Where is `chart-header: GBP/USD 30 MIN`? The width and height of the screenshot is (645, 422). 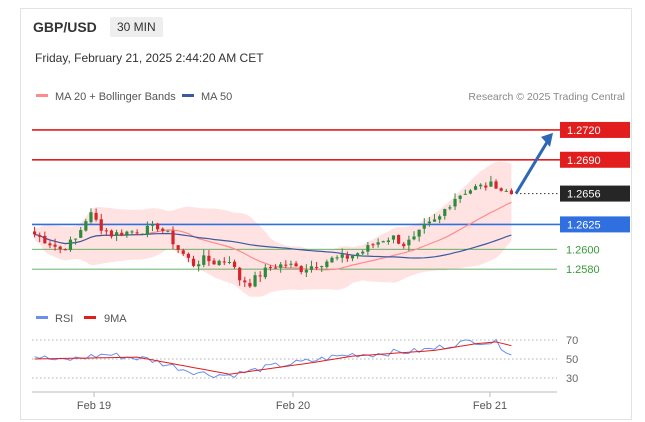
chart-header: GBP/USD 30 MIN is located at coordinates (326, 28).